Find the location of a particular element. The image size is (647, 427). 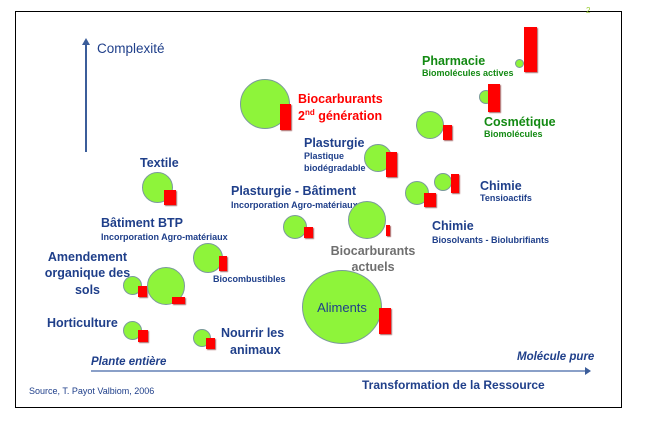

bar-pharmacie is located at coordinates (530, 49).